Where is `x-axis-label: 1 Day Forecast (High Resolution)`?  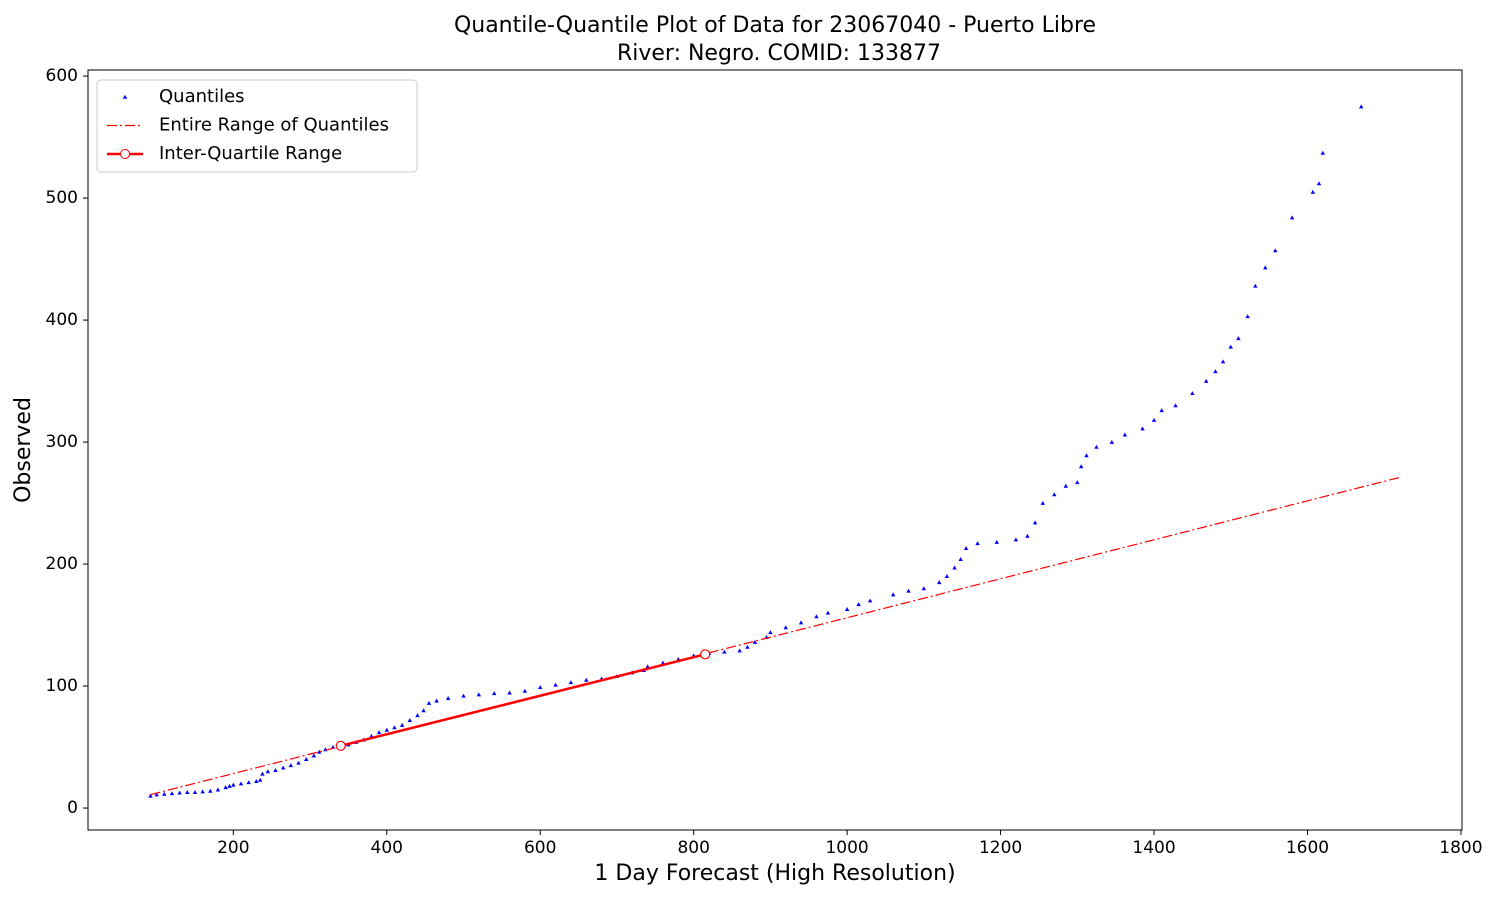 x-axis-label: 1 Day Forecast (High Resolution) is located at coordinates (774, 873).